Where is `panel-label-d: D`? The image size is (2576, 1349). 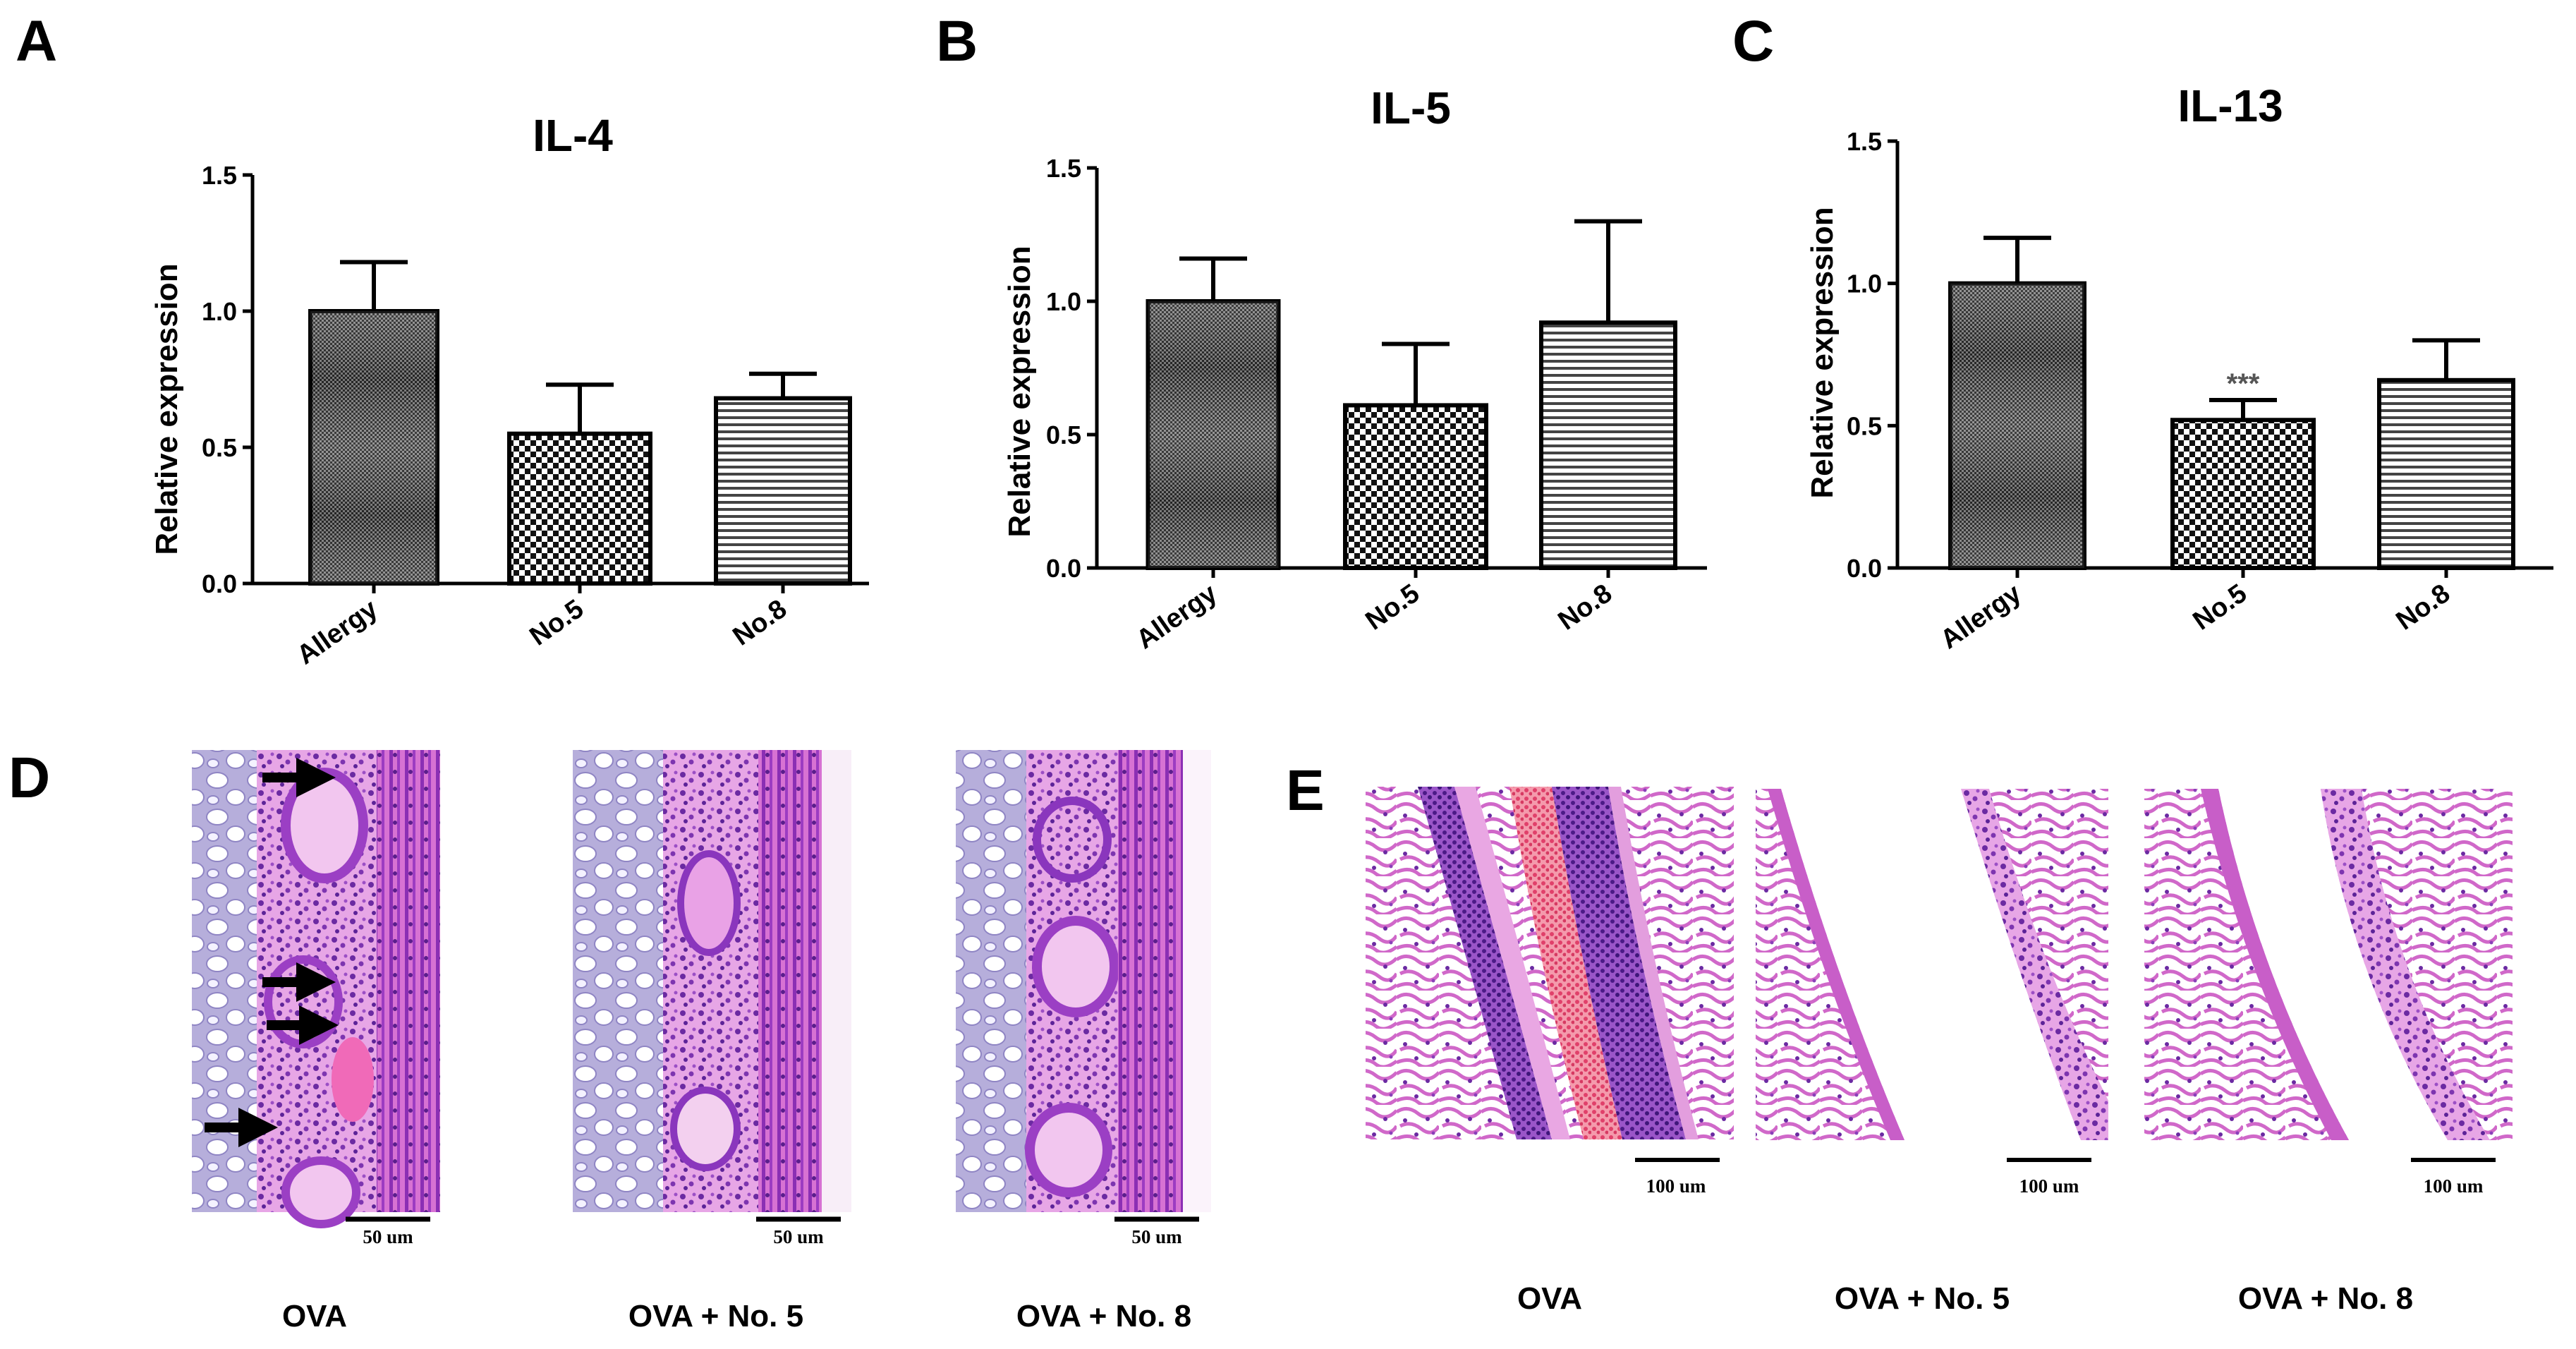
panel-label-d: D is located at coordinates (29, 778).